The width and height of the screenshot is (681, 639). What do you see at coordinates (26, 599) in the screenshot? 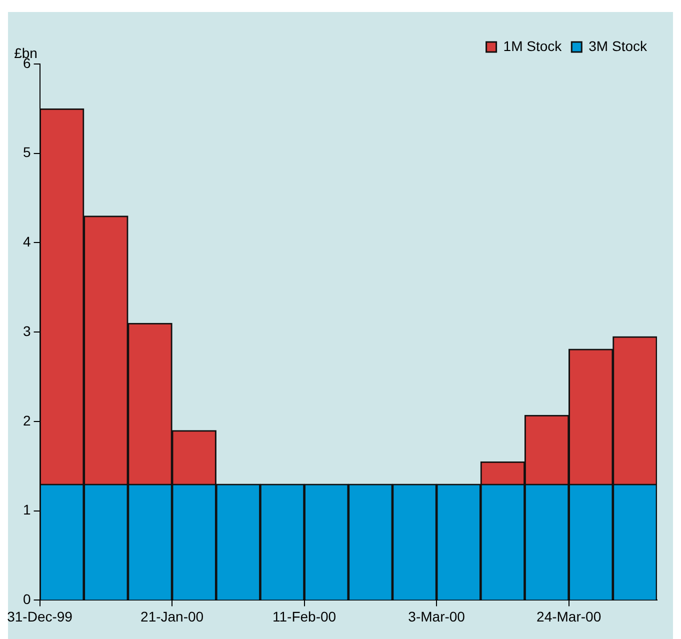
I see `y-tick-label: 0` at bounding box center [26, 599].